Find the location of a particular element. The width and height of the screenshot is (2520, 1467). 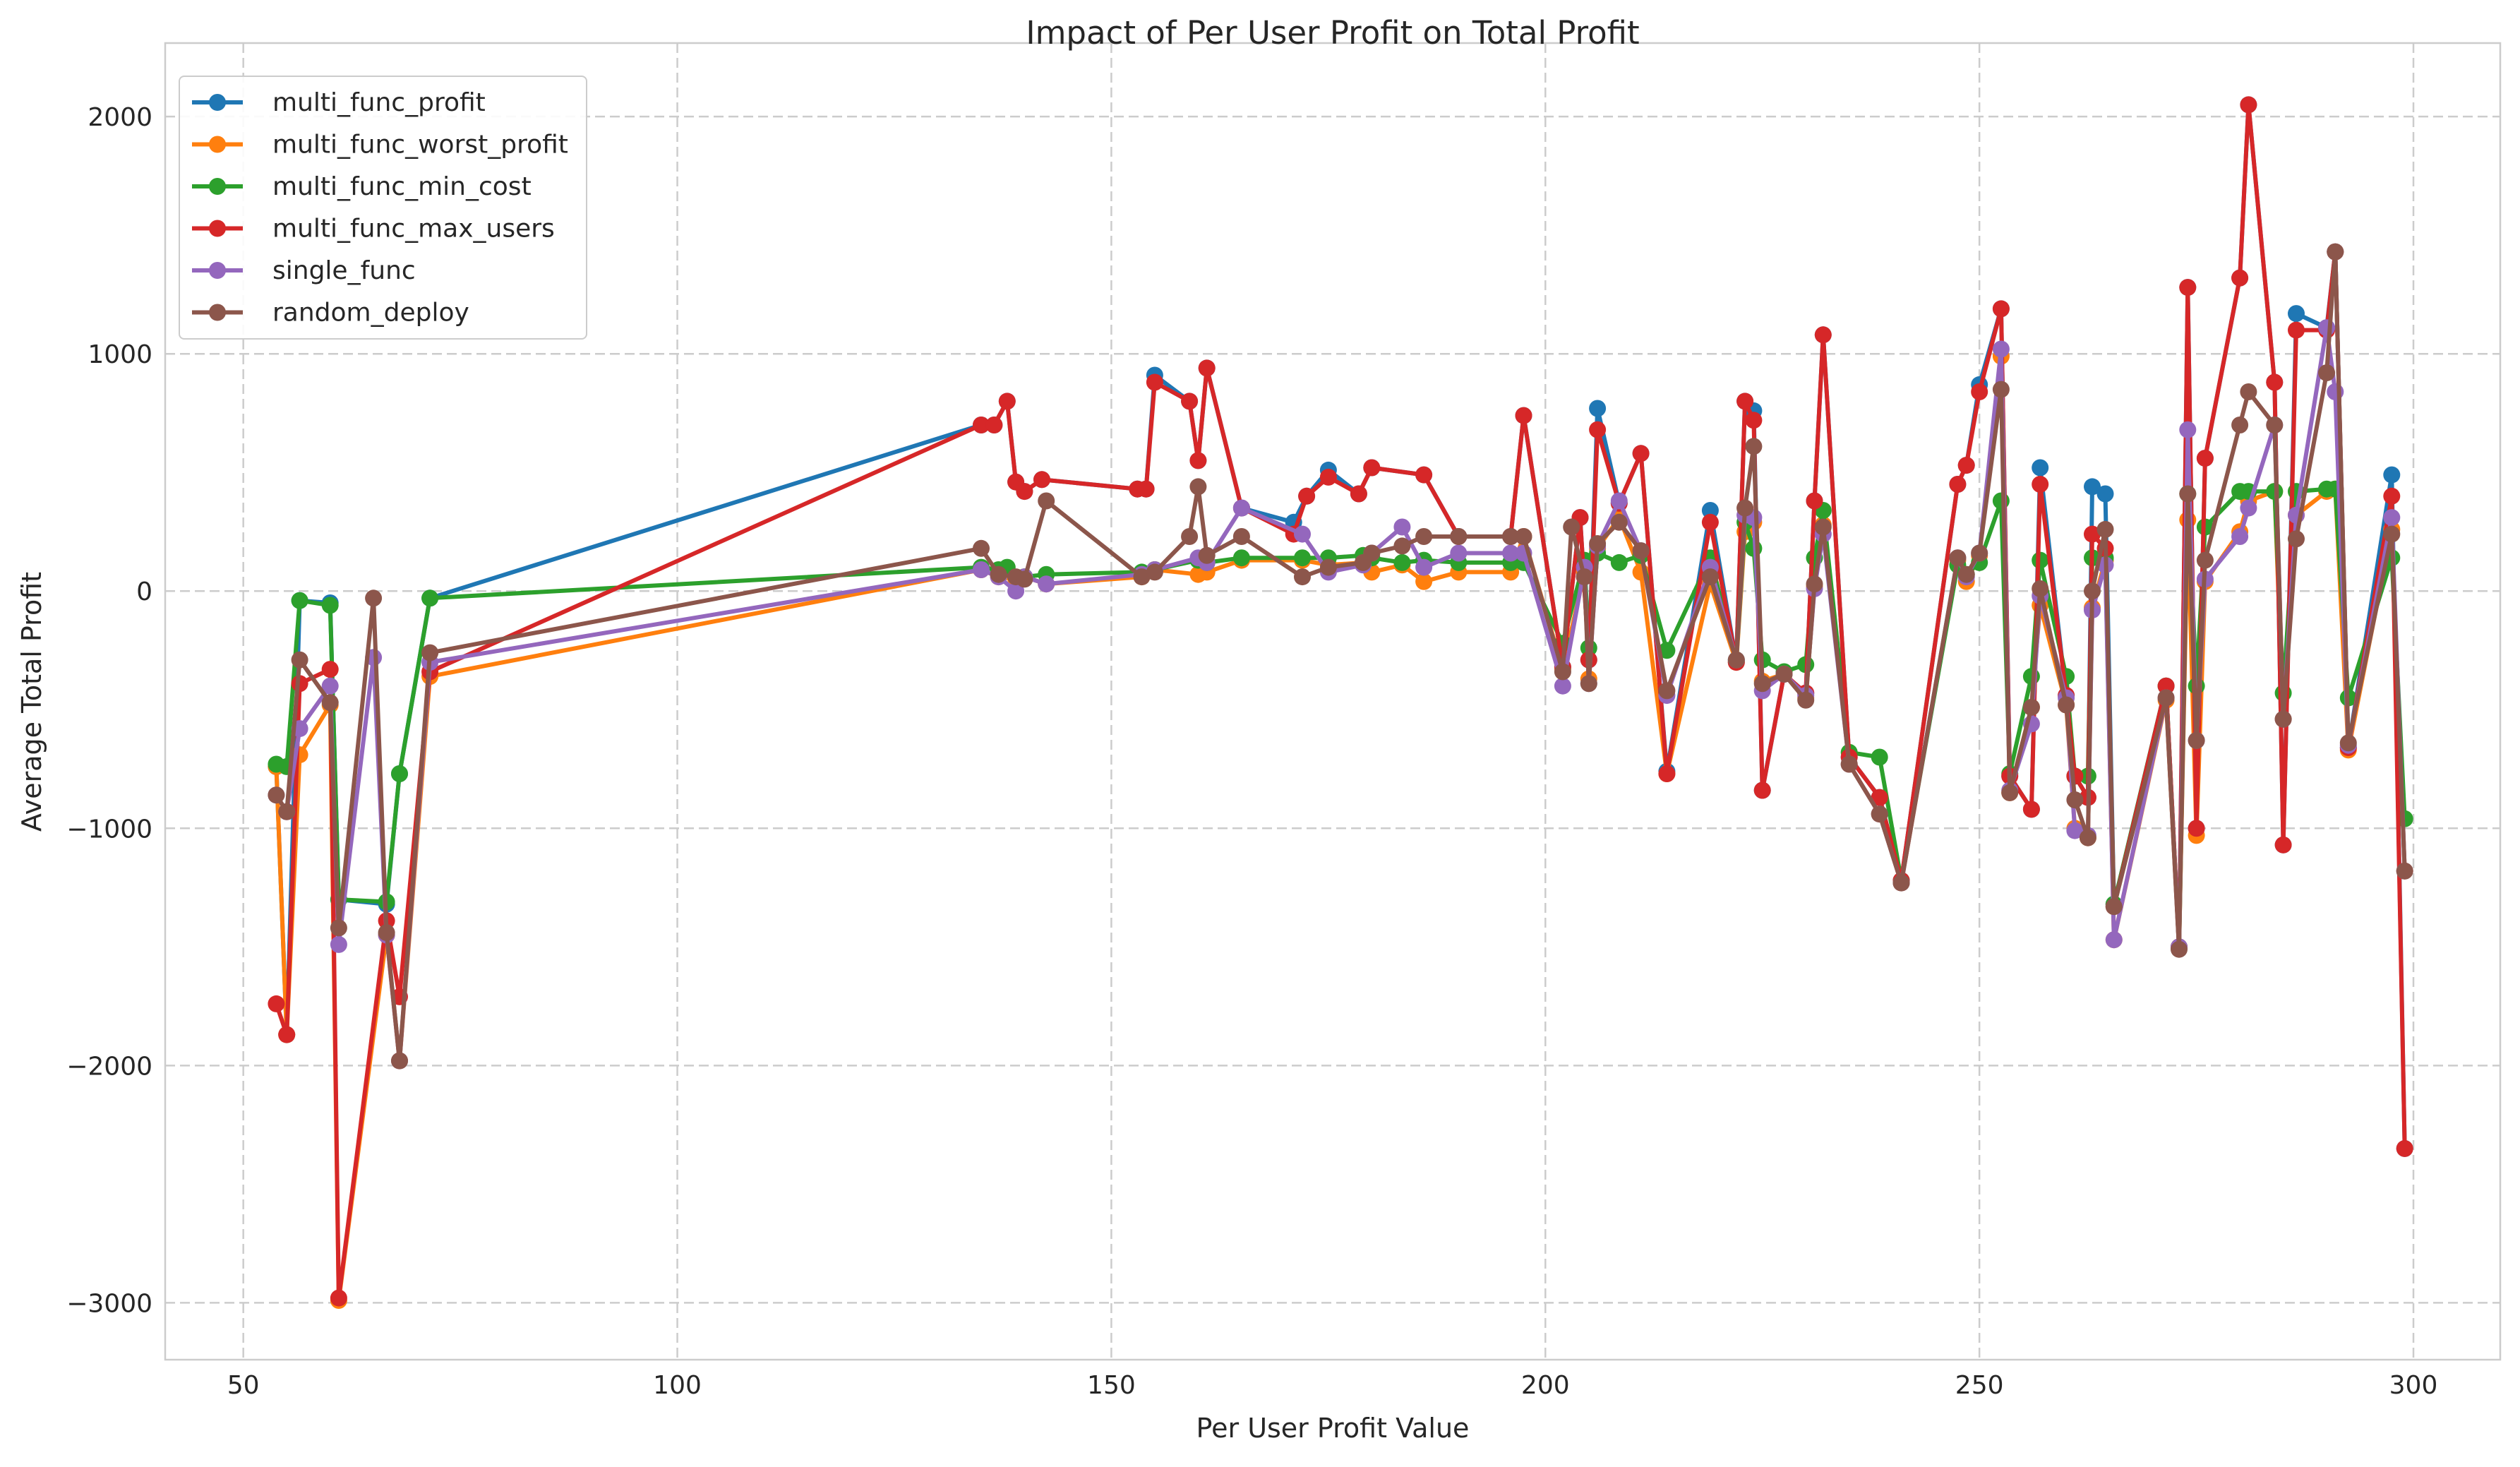

legend-item: single_func is located at coordinates (304, 270).